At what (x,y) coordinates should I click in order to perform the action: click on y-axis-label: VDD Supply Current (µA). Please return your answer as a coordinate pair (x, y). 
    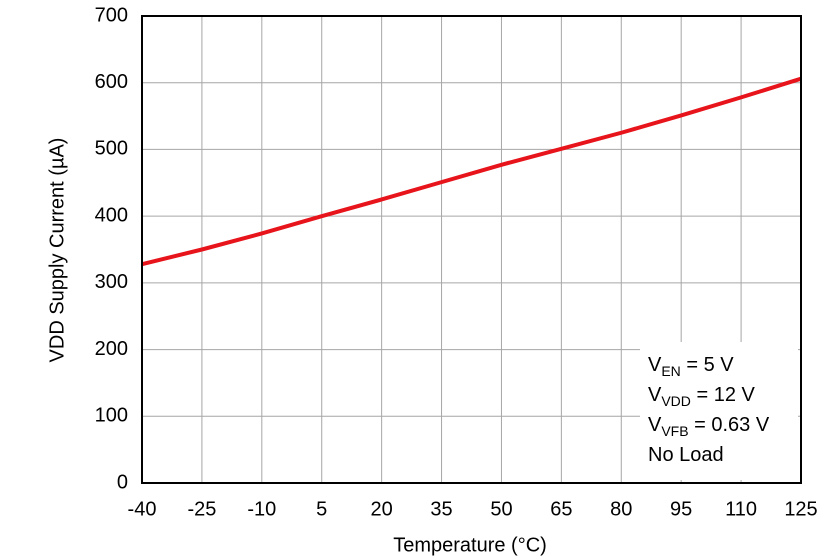
    Looking at the image, I should click on (57, 250).